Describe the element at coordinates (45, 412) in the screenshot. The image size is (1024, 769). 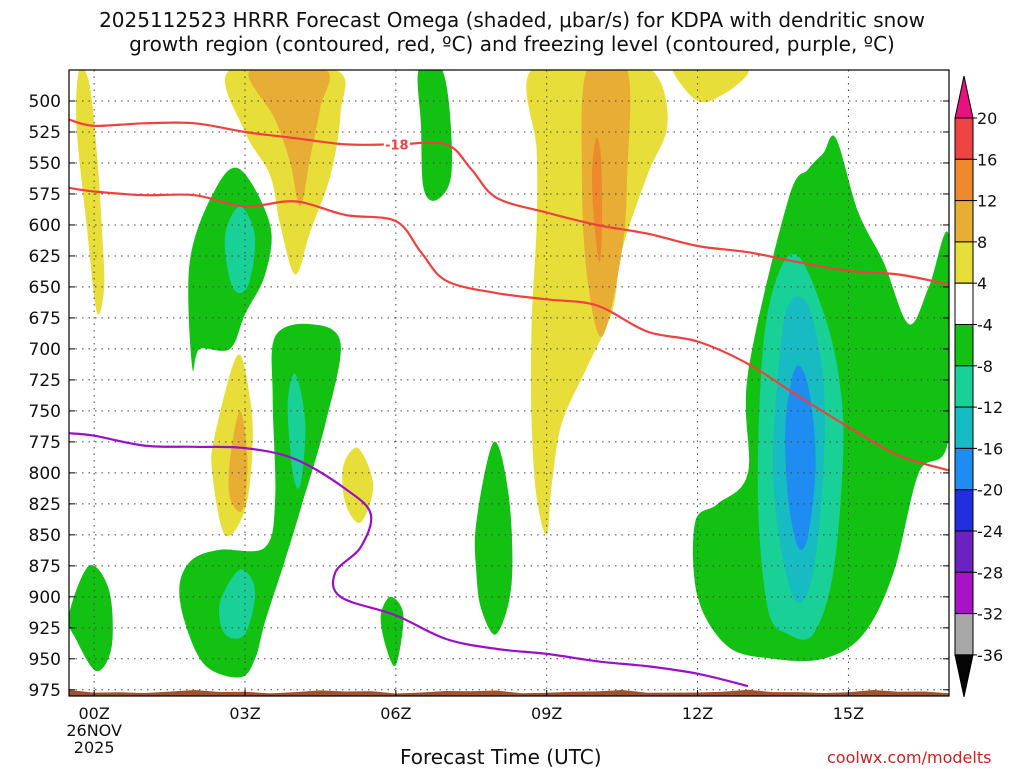
I see `ytick-label-750: 750` at that location.